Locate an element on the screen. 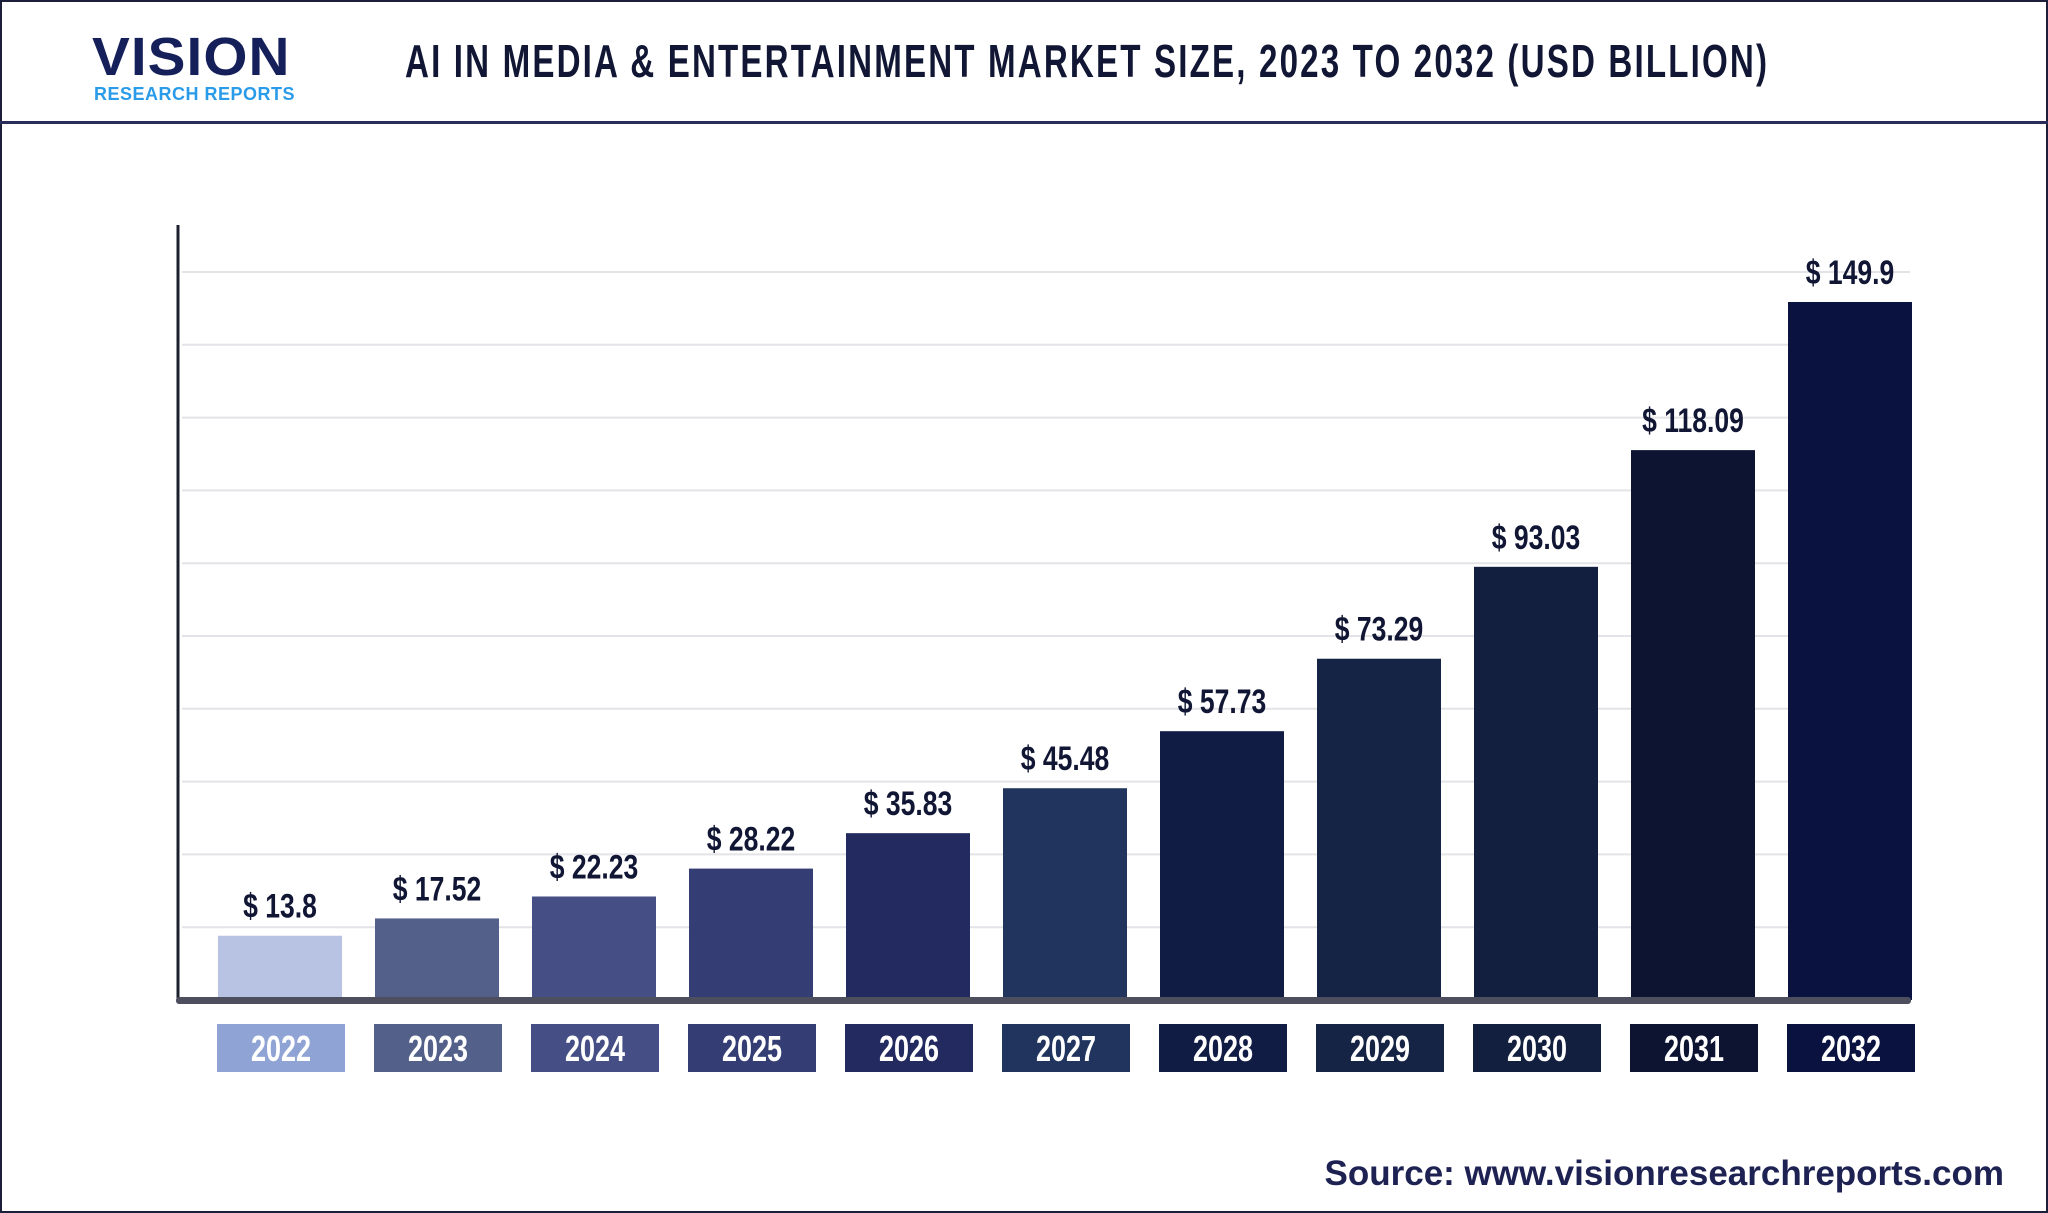 This screenshot has height=1213, width=2048. data-label: $ 22.23 is located at coordinates (594, 867).